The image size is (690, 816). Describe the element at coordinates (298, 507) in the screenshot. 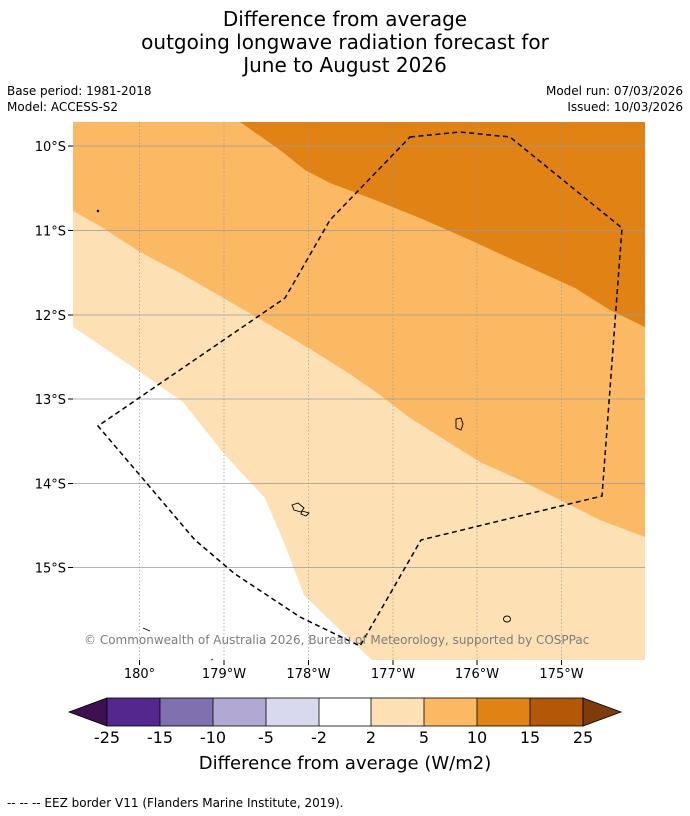

I see `island-b` at that location.